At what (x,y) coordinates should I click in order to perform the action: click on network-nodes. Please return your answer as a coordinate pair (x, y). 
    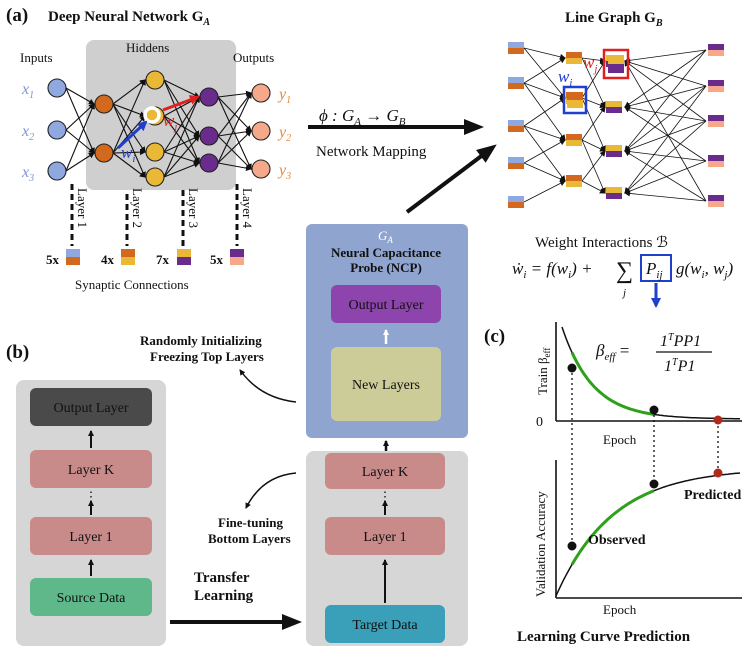
    Looking at the image, I should click on (159, 128).